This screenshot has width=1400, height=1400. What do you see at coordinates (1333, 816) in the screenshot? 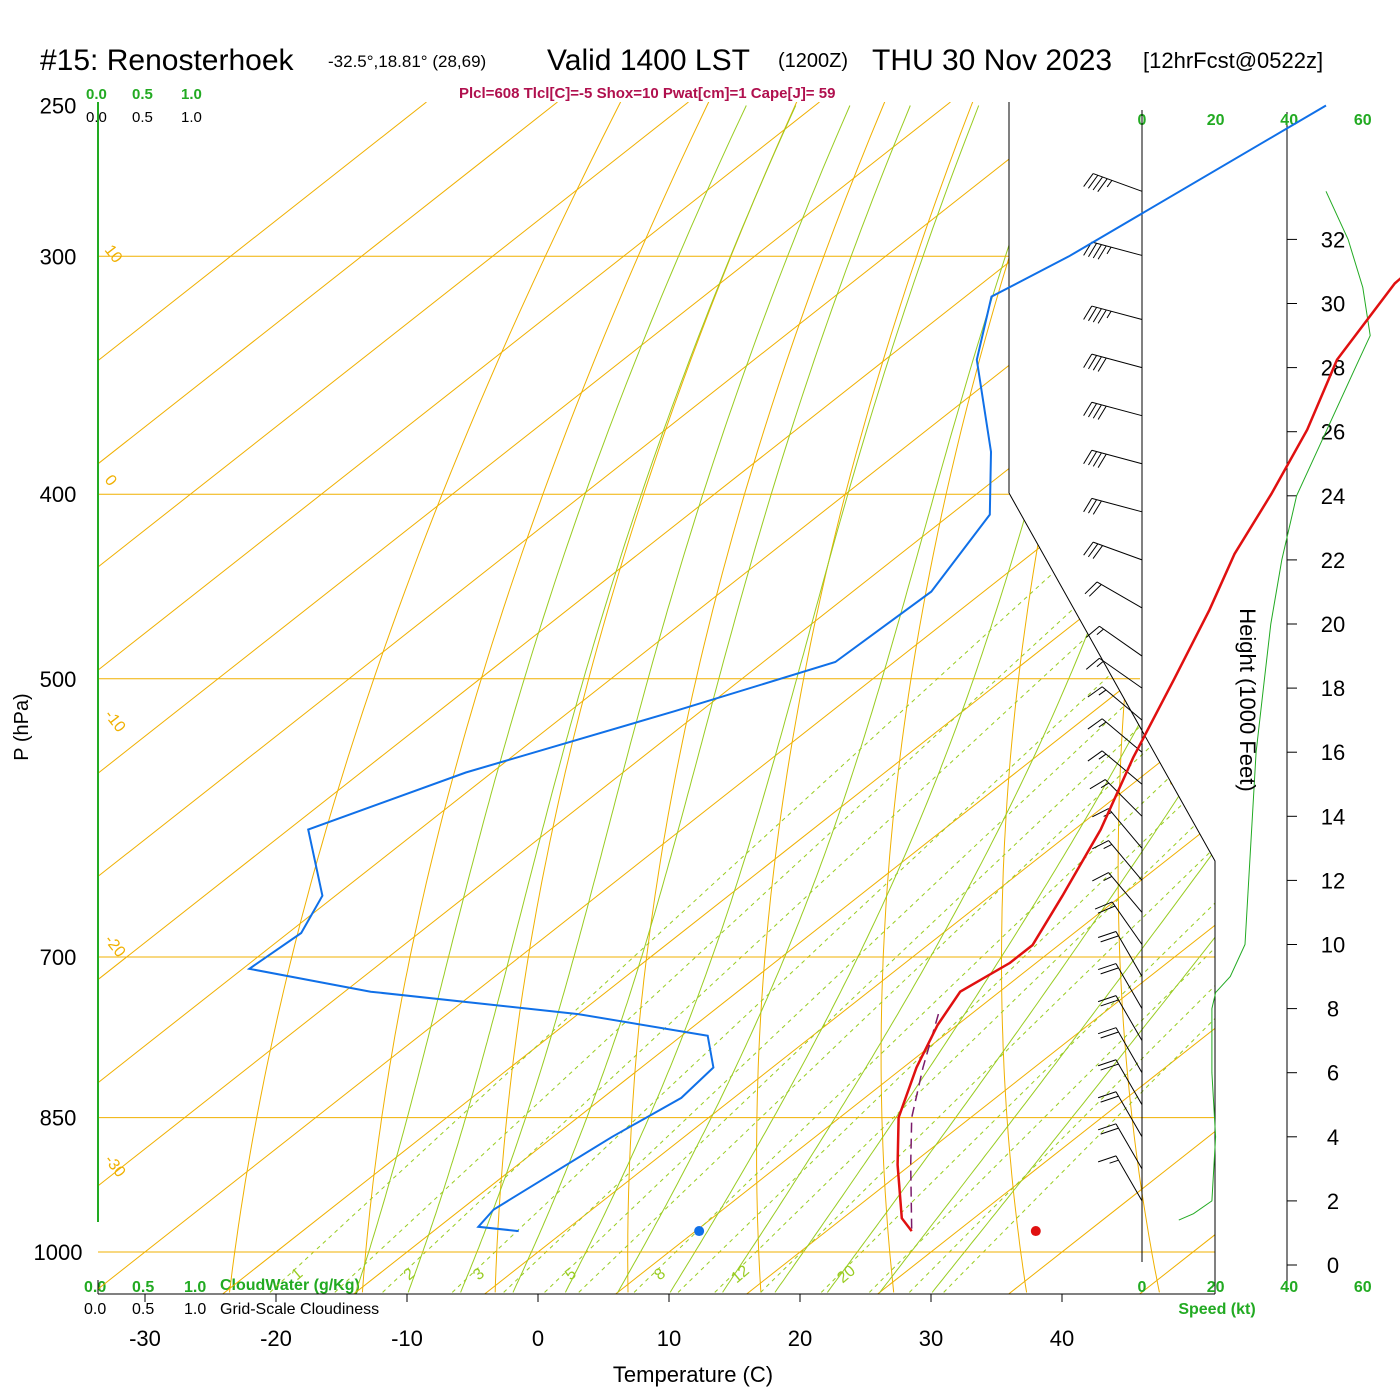
I see `height-tick-label: 14` at bounding box center [1333, 816].